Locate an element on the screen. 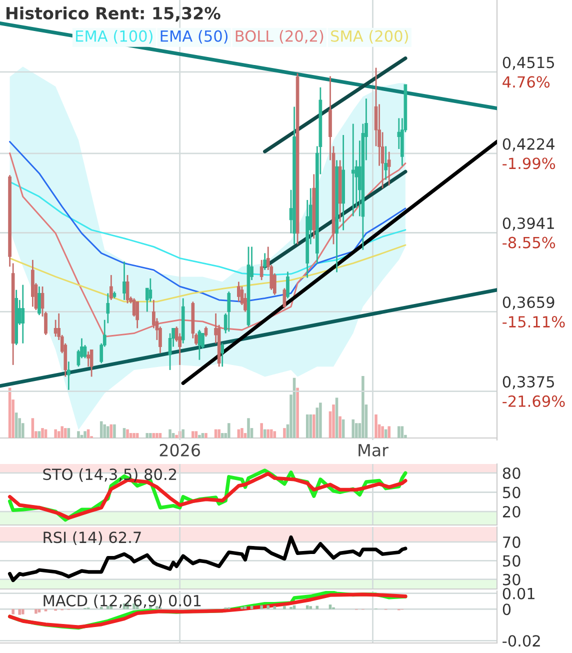  y2-tick-label: -15.11% is located at coordinates (533, 322).